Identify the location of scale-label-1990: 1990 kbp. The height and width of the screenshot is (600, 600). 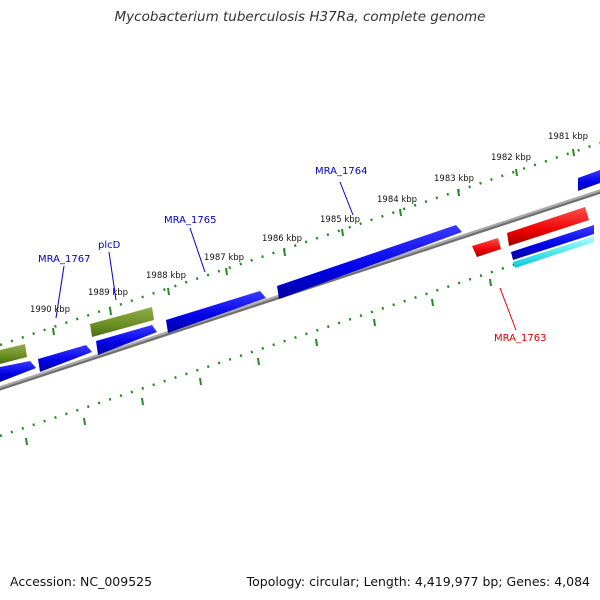
(50, 310).